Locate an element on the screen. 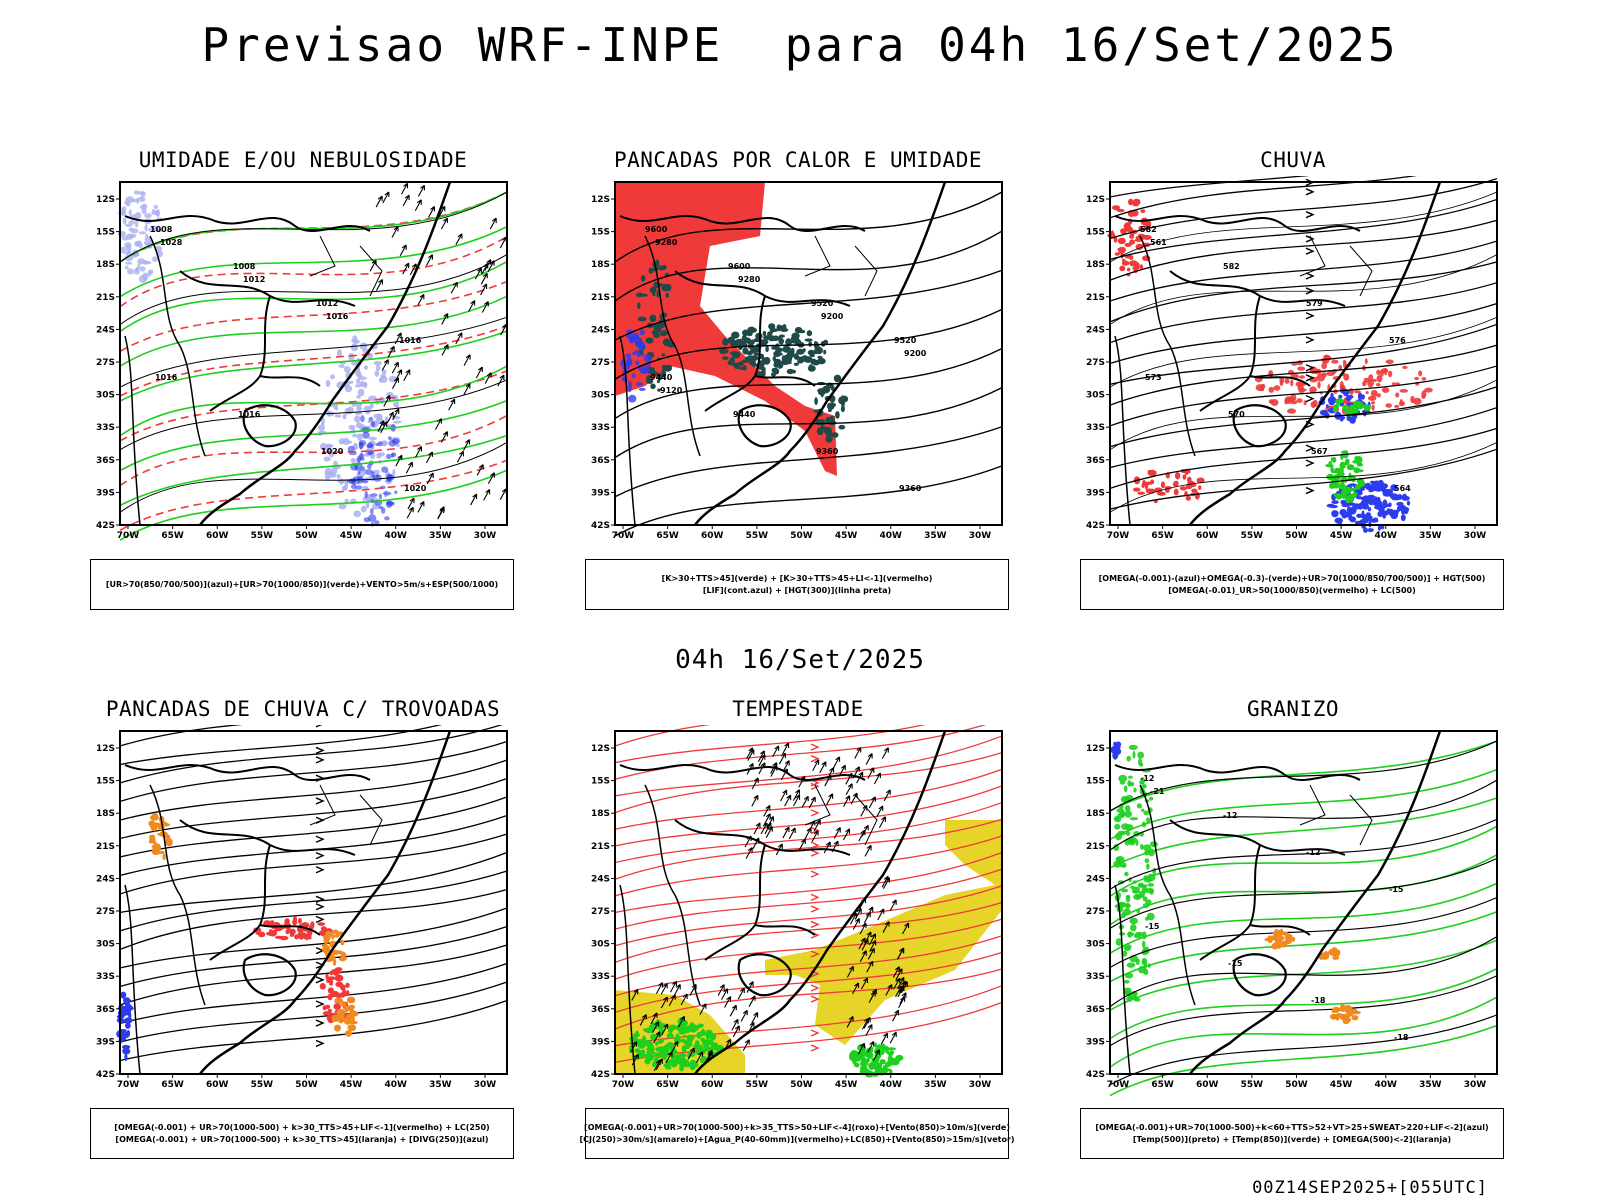 This screenshot has width=1600, height=1200. lat-tick-label: 21S is located at coordinates (600, 847).